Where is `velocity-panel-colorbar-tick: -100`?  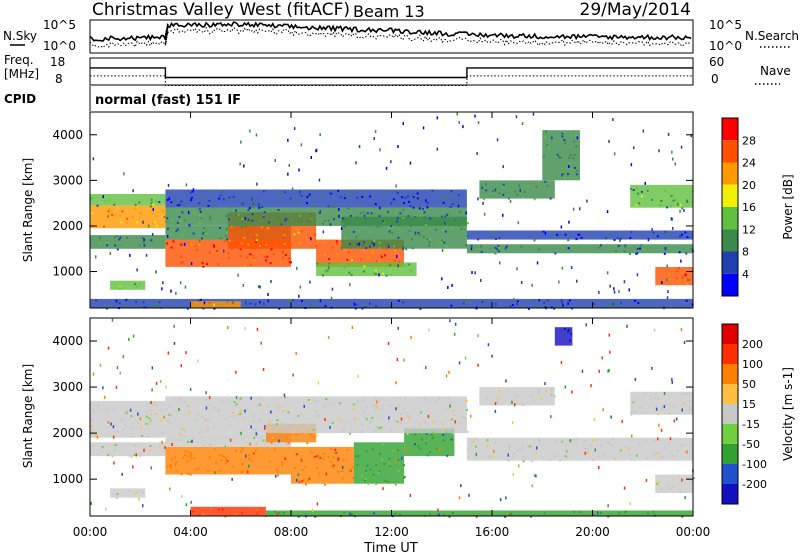 velocity-panel-colorbar-tick: -100 is located at coordinates (754, 464).